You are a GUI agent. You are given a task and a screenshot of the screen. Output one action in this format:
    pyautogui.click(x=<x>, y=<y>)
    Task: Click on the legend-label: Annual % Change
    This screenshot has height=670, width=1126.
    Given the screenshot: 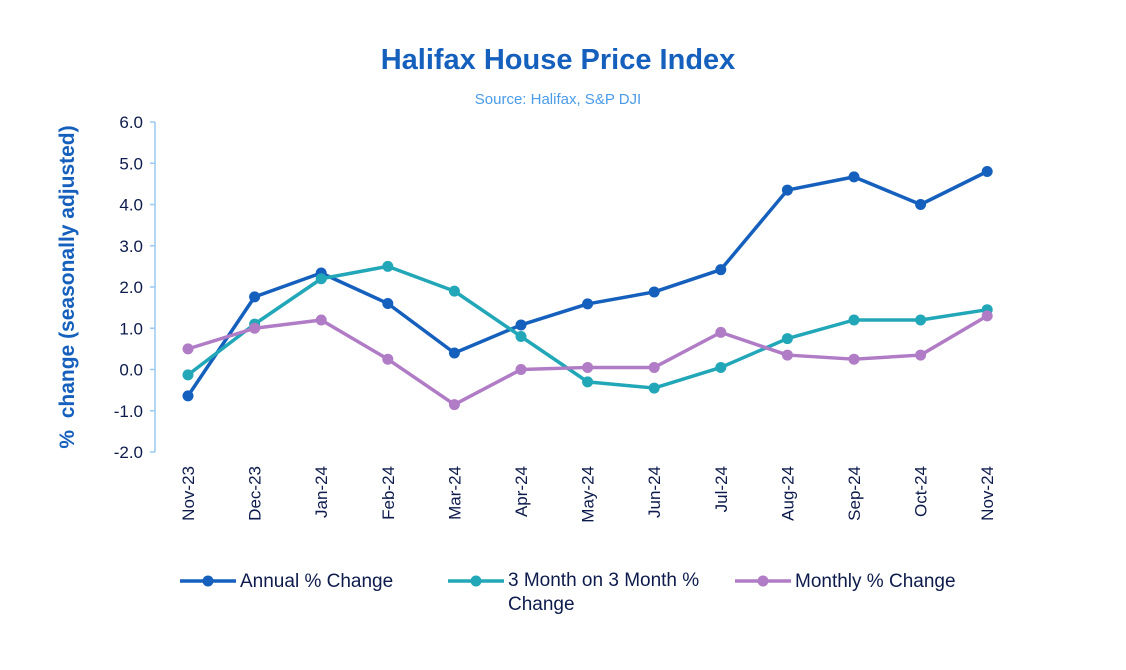 What is the action you would take?
    pyautogui.click(x=317, y=581)
    